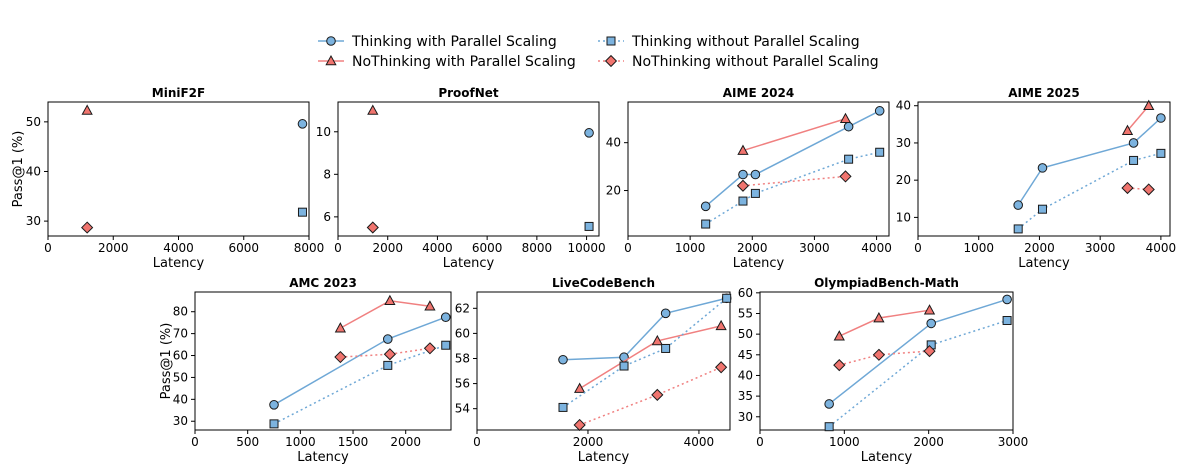 The height and width of the screenshot is (475, 1200). I want to click on legend-square-marker, so click(611, 41).